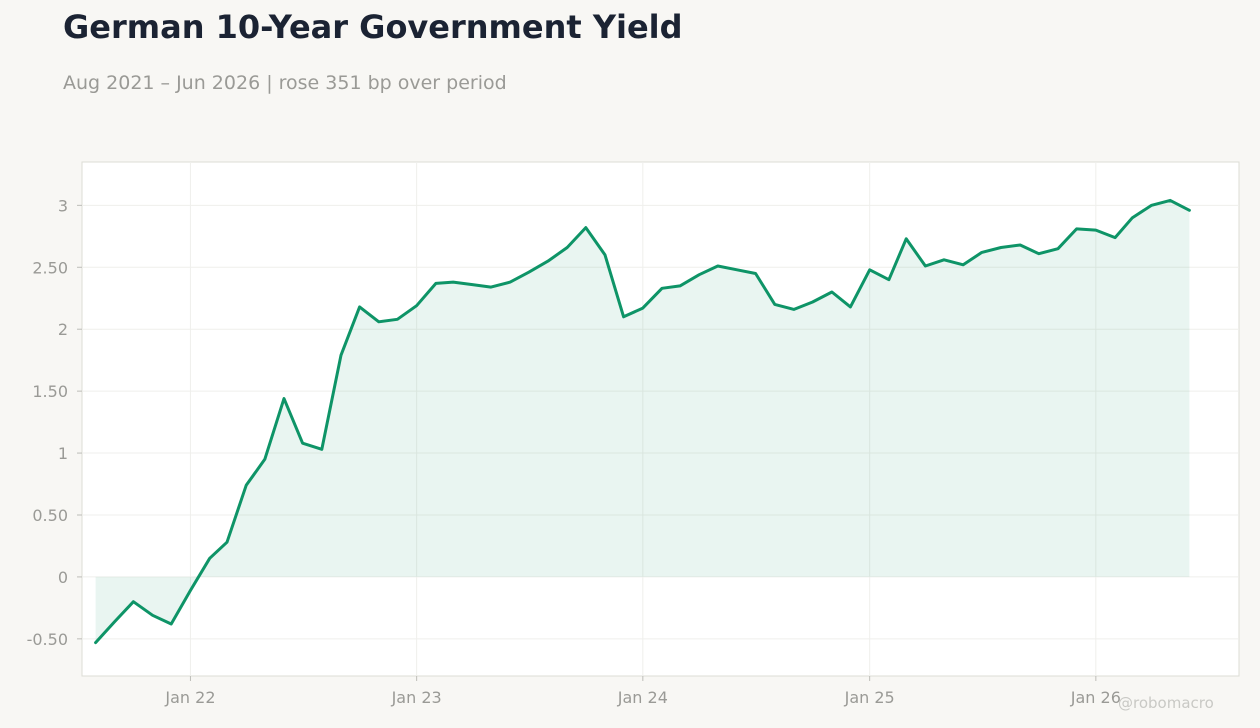  I want to click on y-tick-label: 0, so click(63, 577).